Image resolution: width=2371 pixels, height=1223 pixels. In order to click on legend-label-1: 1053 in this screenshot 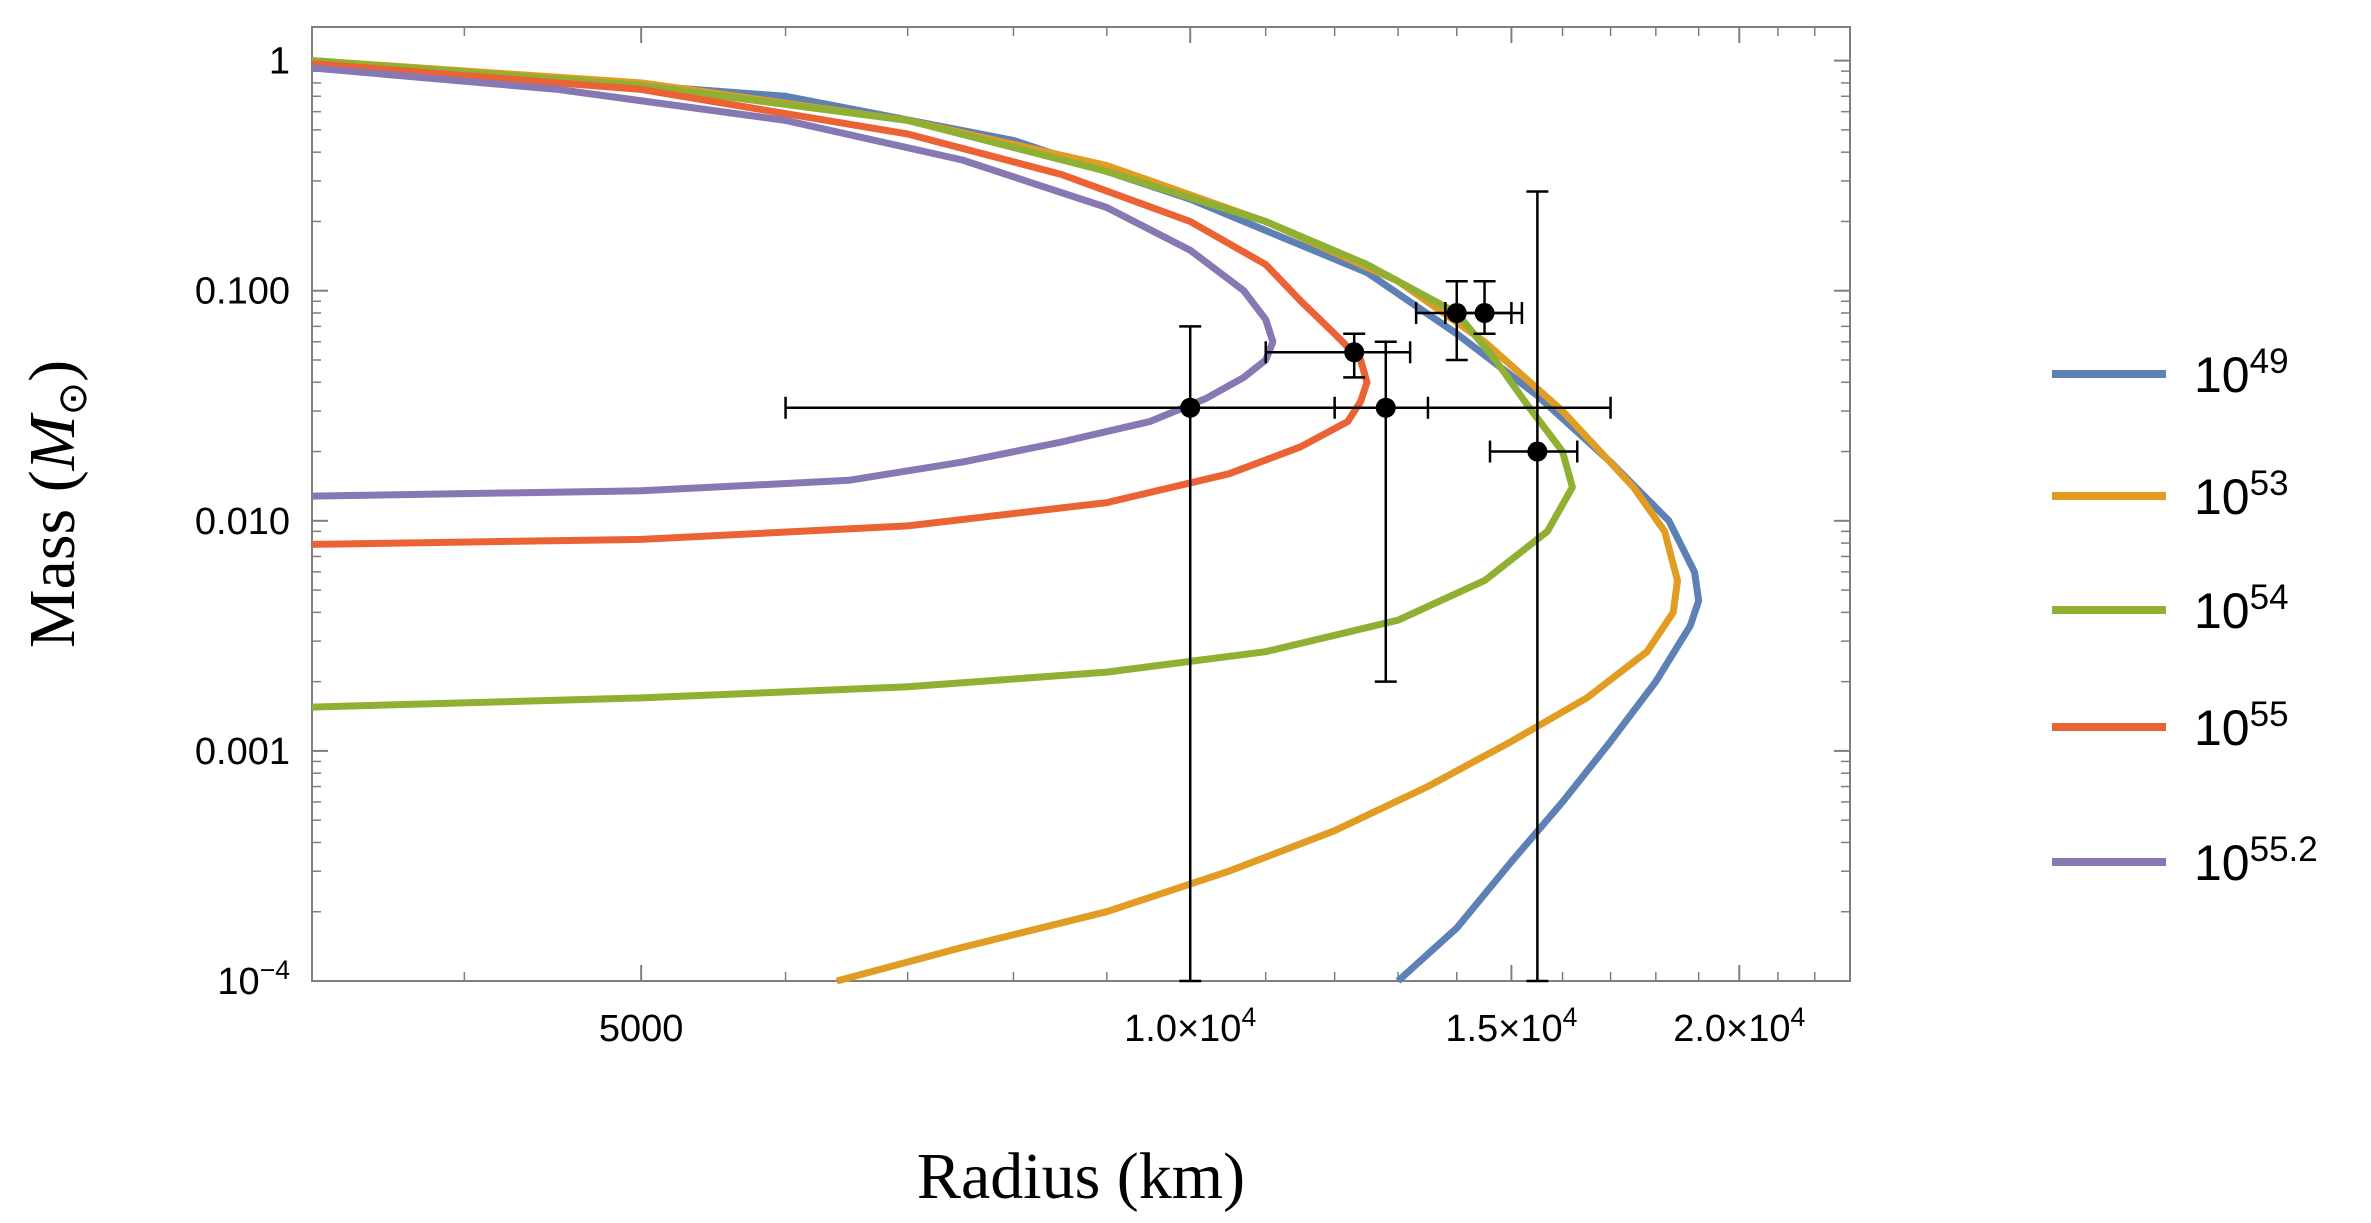, I will do `click(2241, 495)`.